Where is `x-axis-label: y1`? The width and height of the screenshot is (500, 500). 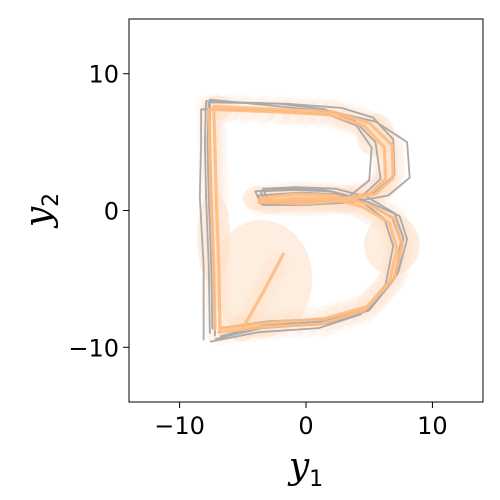
x-axis-label: y1 is located at coordinates (305, 469).